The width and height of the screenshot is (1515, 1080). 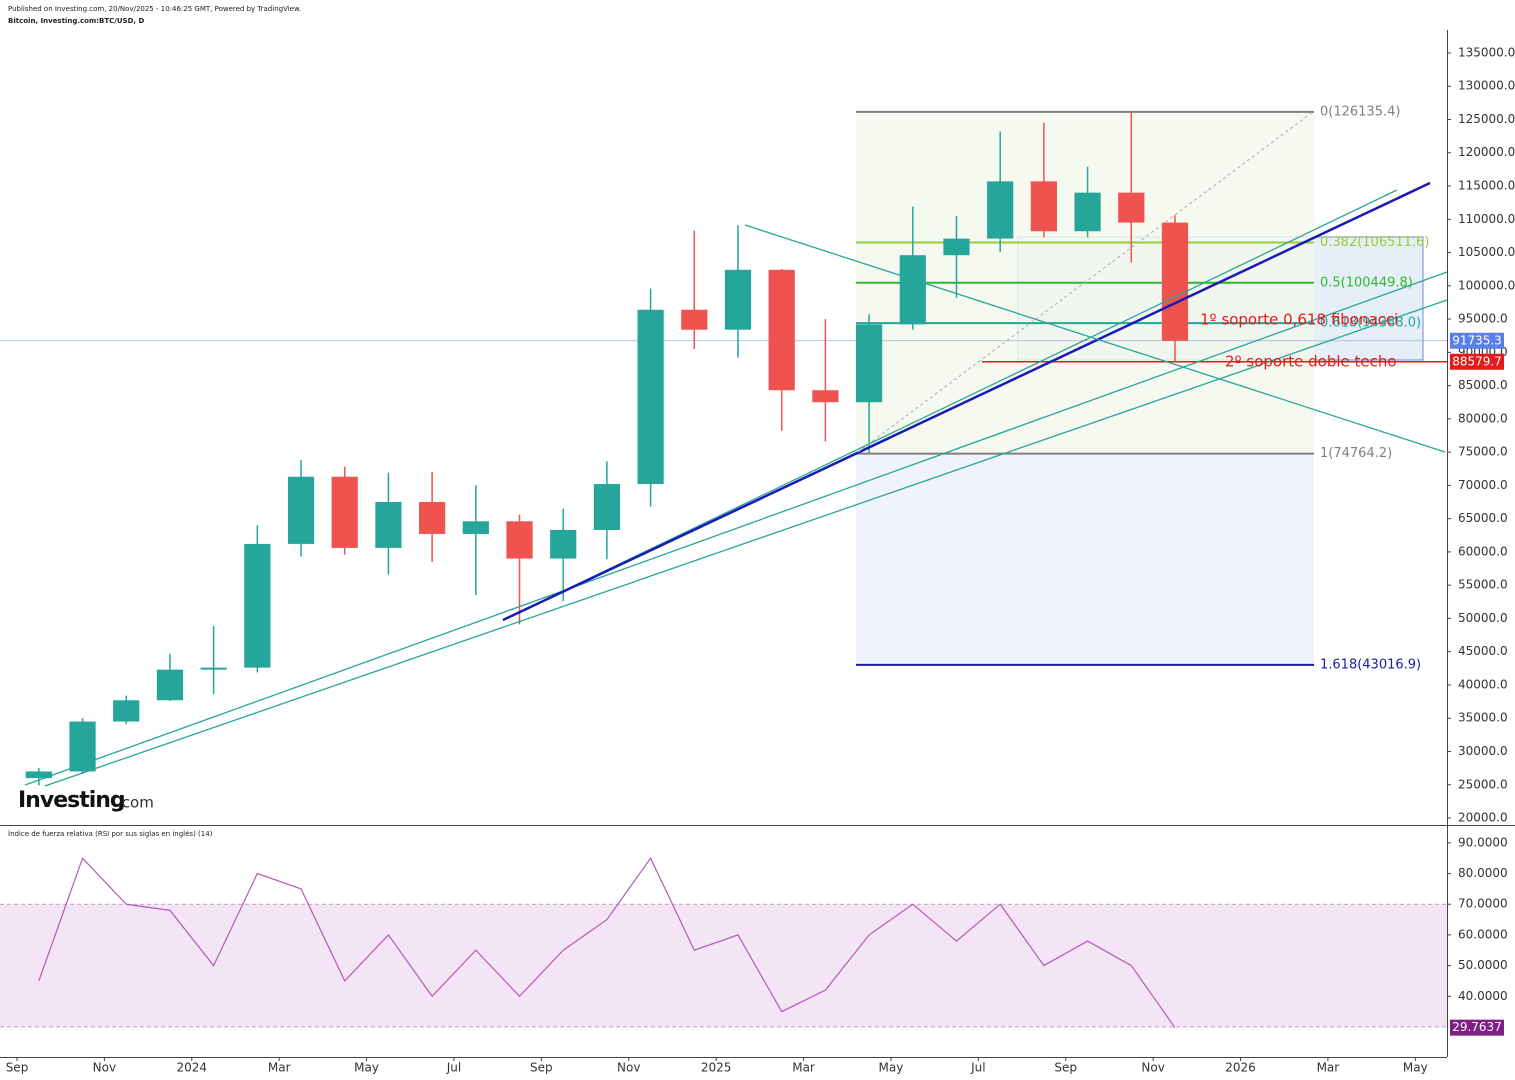 I want to click on fib-label: 0.618(94388.0), so click(x=1370, y=323).